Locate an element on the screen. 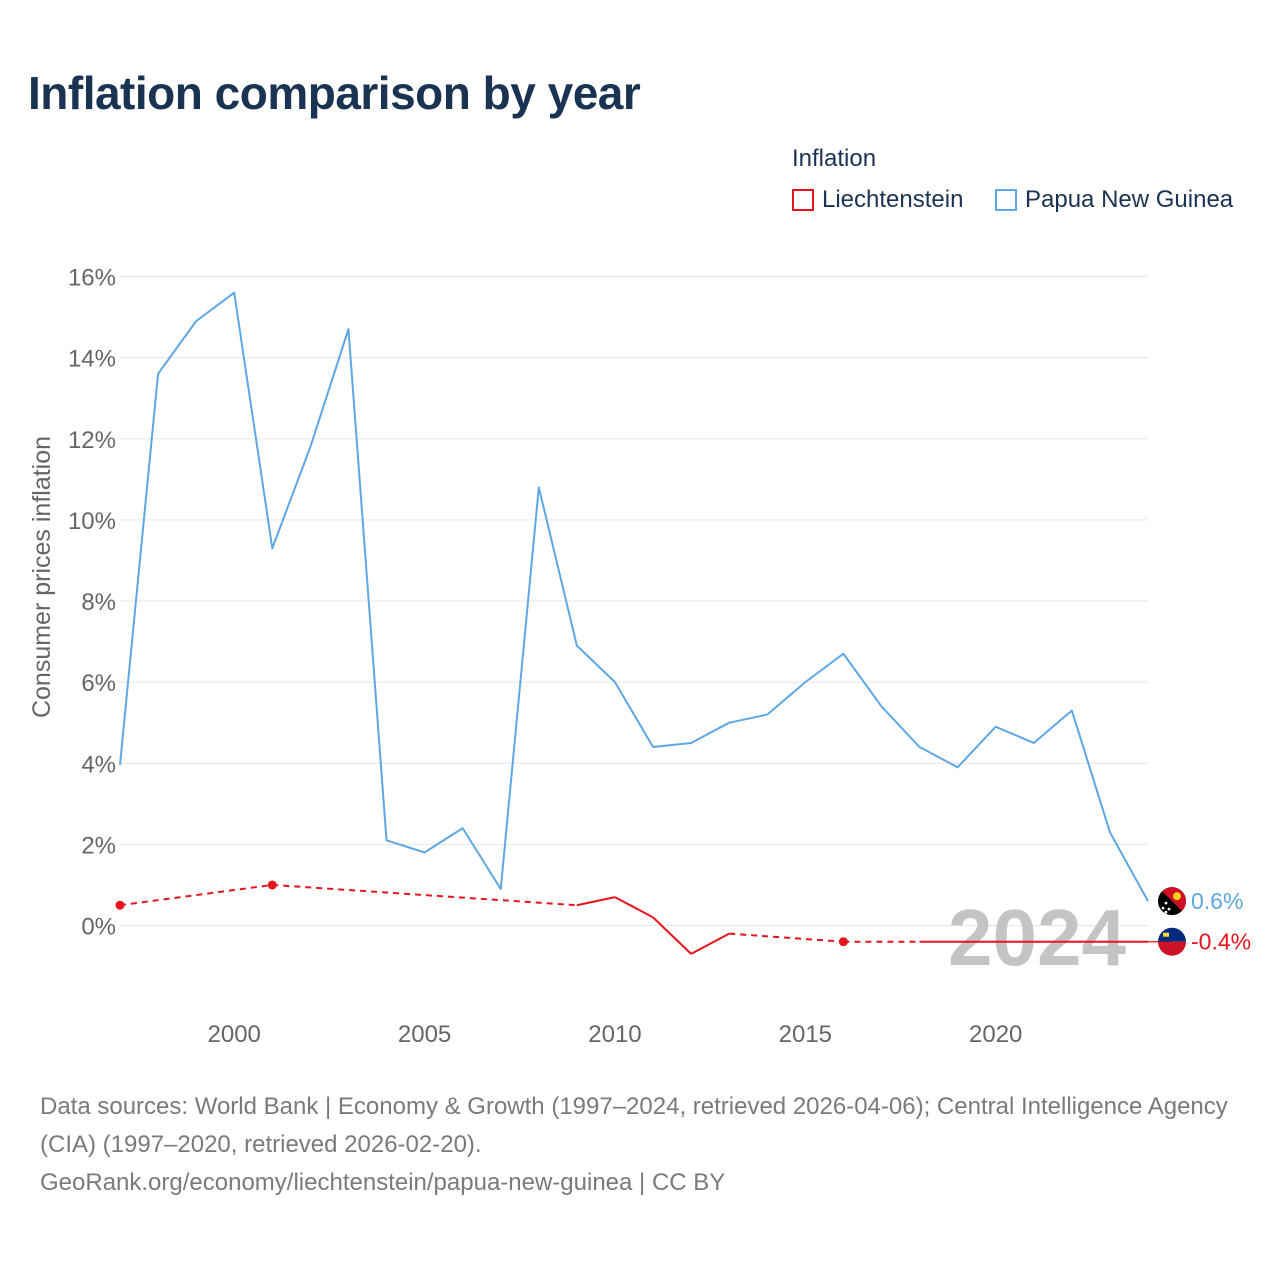 The width and height of the screenshot is (1280, 1280). y-axis-label: Consumer prices inflation is located at coordinates (42, 577).